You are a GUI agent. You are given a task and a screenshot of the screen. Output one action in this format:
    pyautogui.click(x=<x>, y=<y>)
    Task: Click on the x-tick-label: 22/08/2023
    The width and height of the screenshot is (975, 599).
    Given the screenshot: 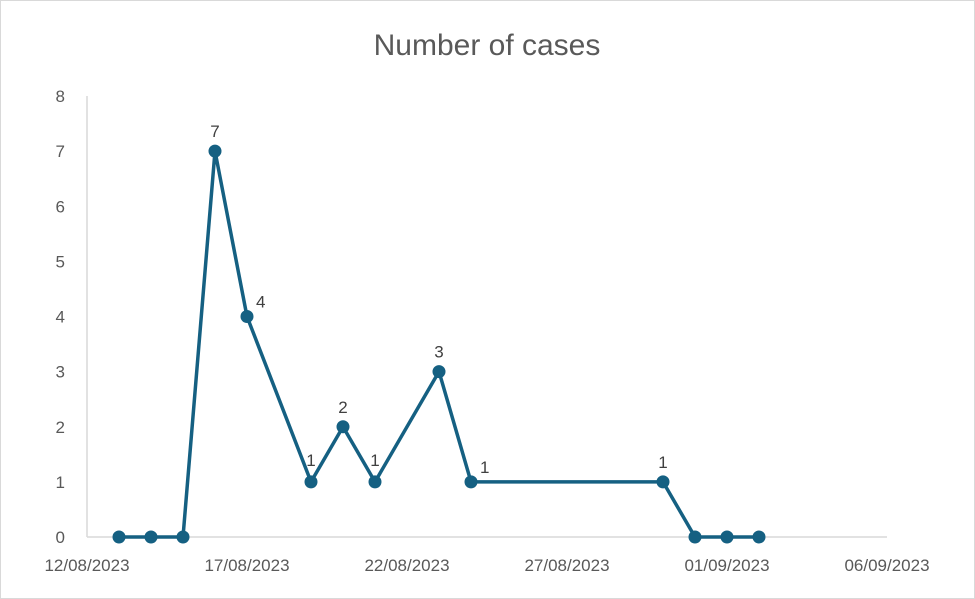 What is the action you would take?
    pyautogui.click(x=406, y=565)
    